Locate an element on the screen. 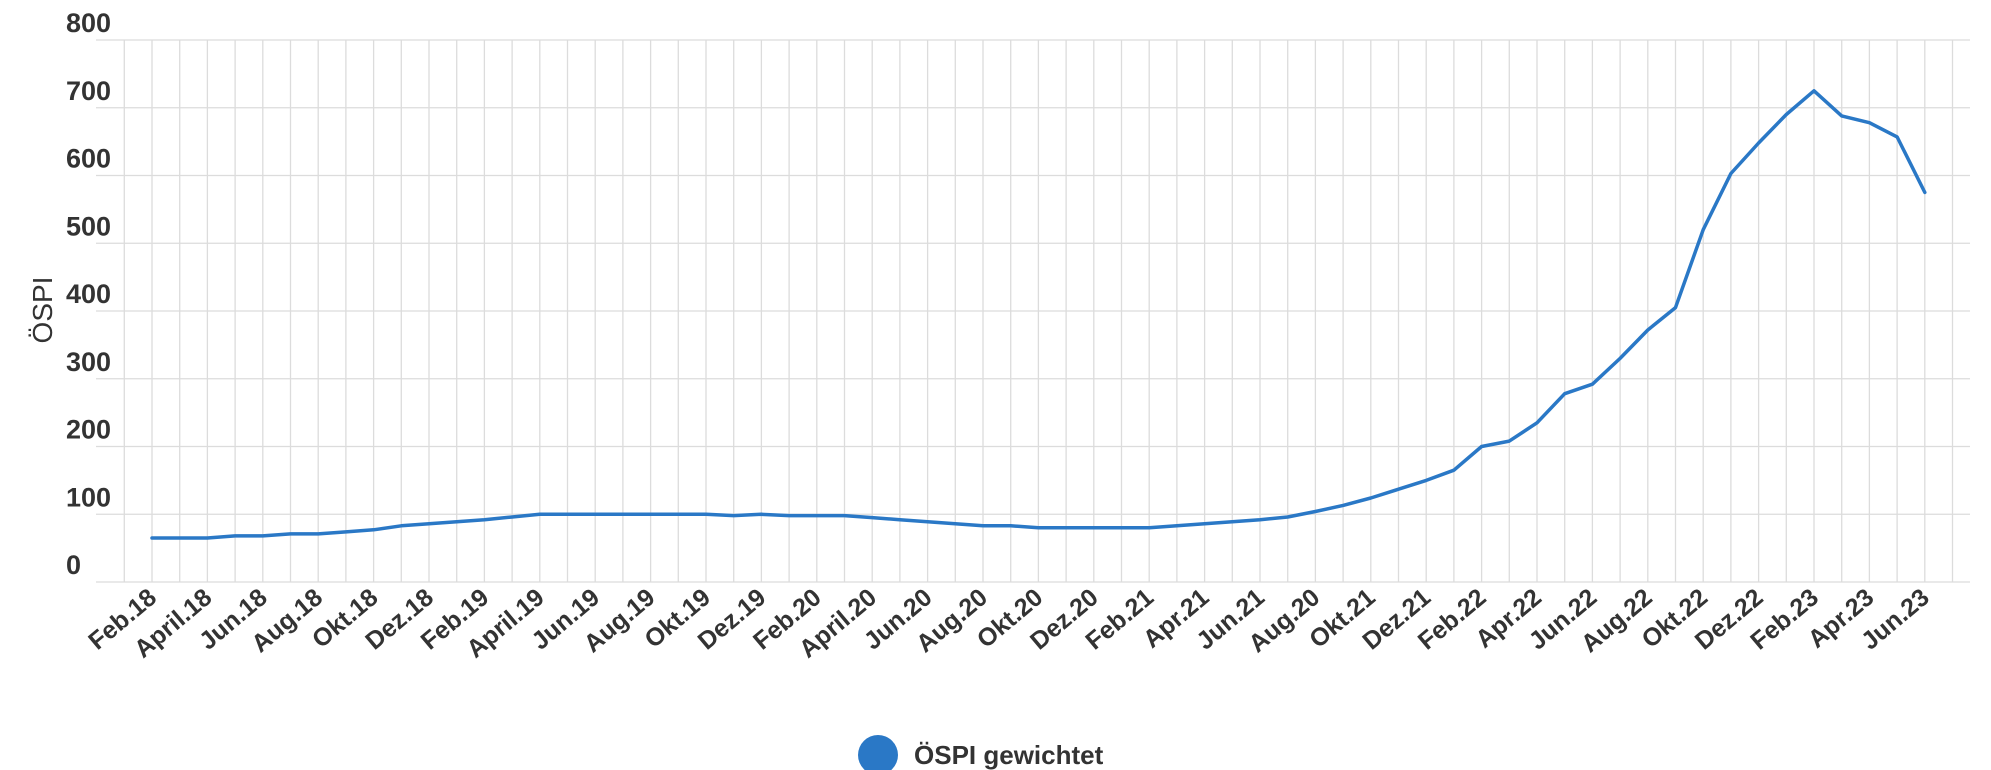 This screenshot has width=1991, height=770. y-tick-label: 0 is located at coordinates (73, 565).